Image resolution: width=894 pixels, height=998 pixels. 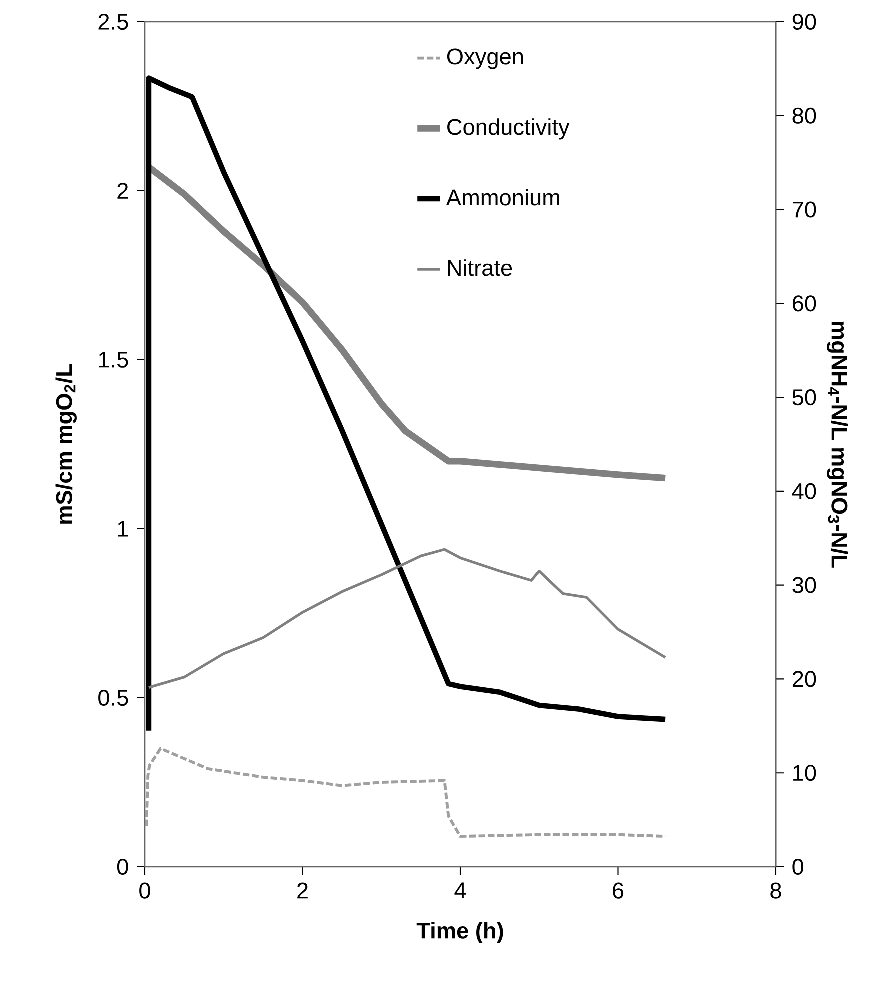 I want to click on y2-tick-label: 70, so click(x=804, y=210).